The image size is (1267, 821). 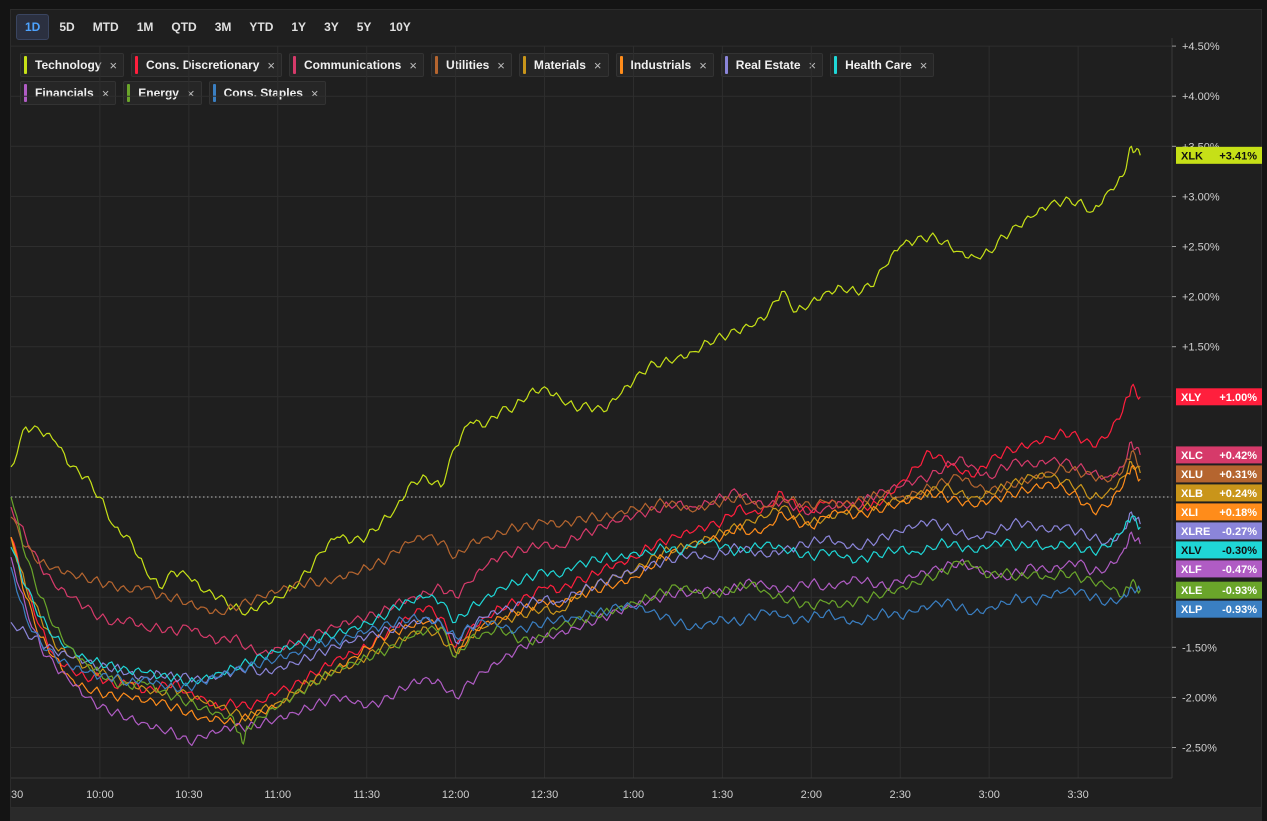 I want to click on timeframe-button-10y: 10Y, so click(x=400, y=27).